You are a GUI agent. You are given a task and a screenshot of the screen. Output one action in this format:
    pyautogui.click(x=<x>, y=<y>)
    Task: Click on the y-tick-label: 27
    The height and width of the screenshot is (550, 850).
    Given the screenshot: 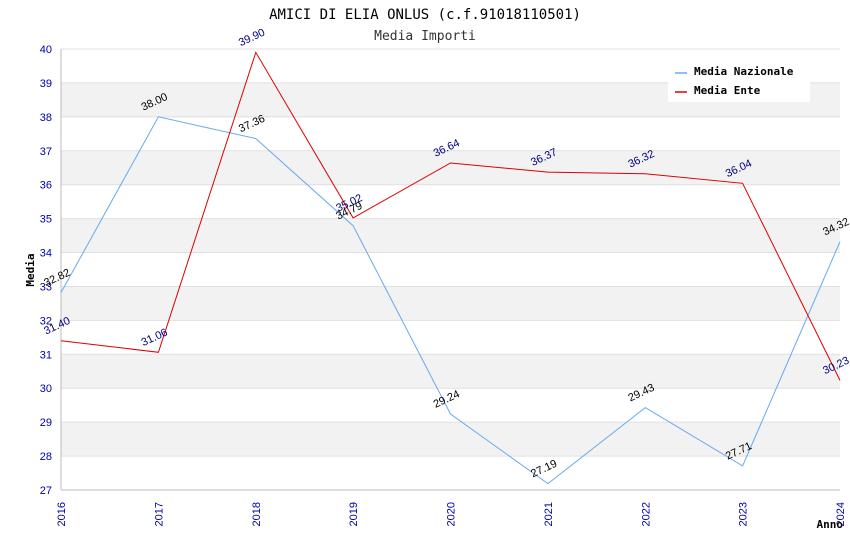 What is the action you would take?
    pyautogui.click(x=46, y=491)
    